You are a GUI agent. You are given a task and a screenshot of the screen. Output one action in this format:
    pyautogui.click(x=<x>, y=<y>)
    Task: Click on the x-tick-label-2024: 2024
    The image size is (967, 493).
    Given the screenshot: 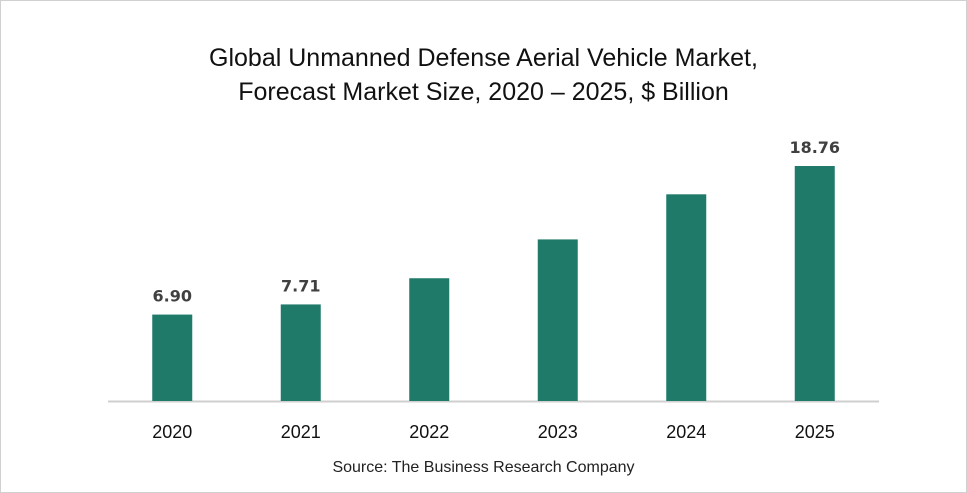 What is the action you would take?
    pyautogui.click(x=686, y=432)
    